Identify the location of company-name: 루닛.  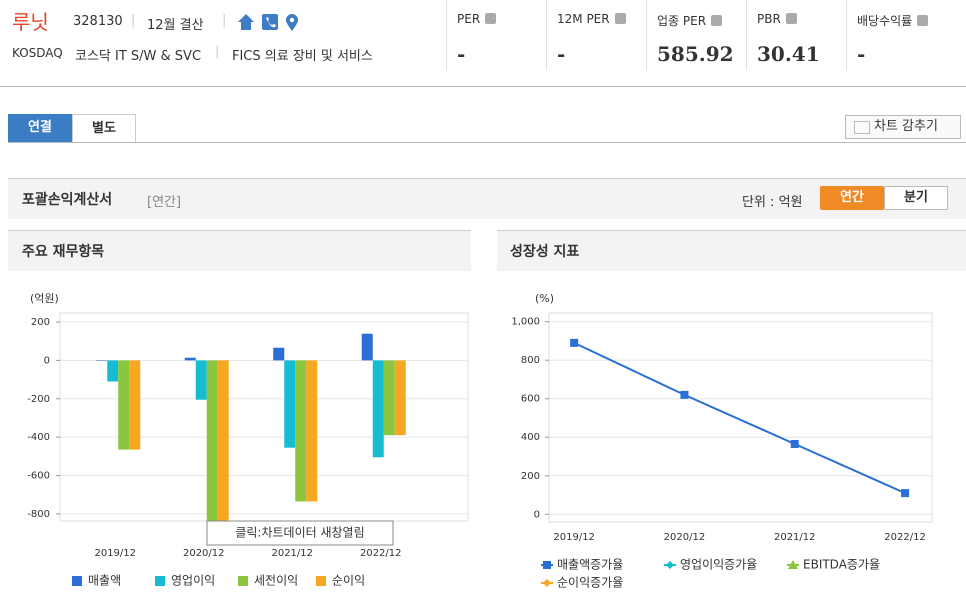
(30, 22).